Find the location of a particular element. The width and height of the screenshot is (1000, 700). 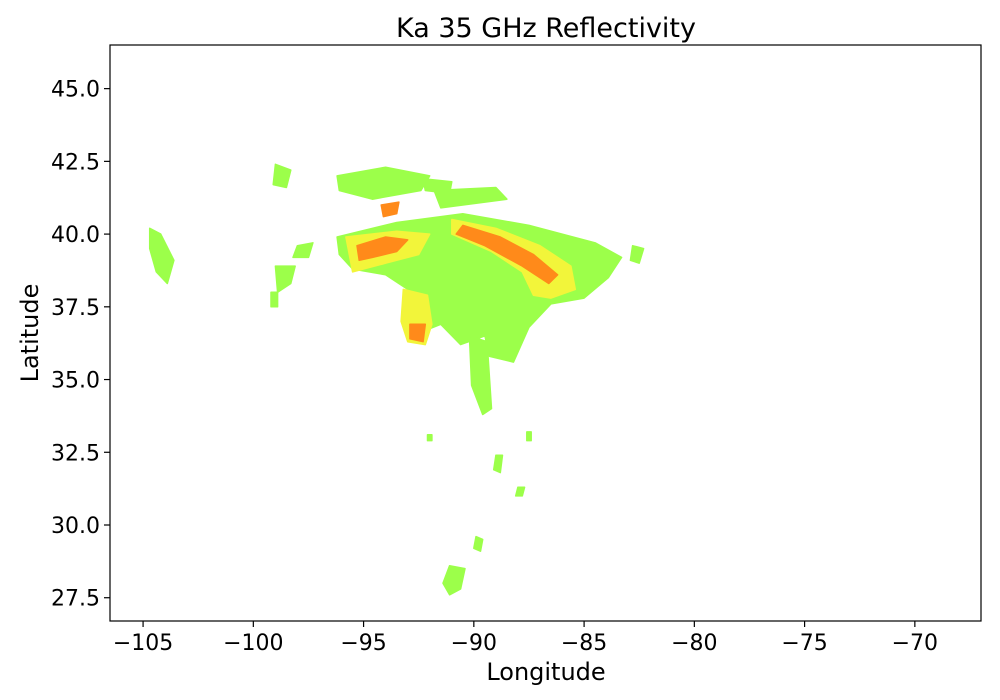

echo-region-far-west is located at coordinates (161, 256).